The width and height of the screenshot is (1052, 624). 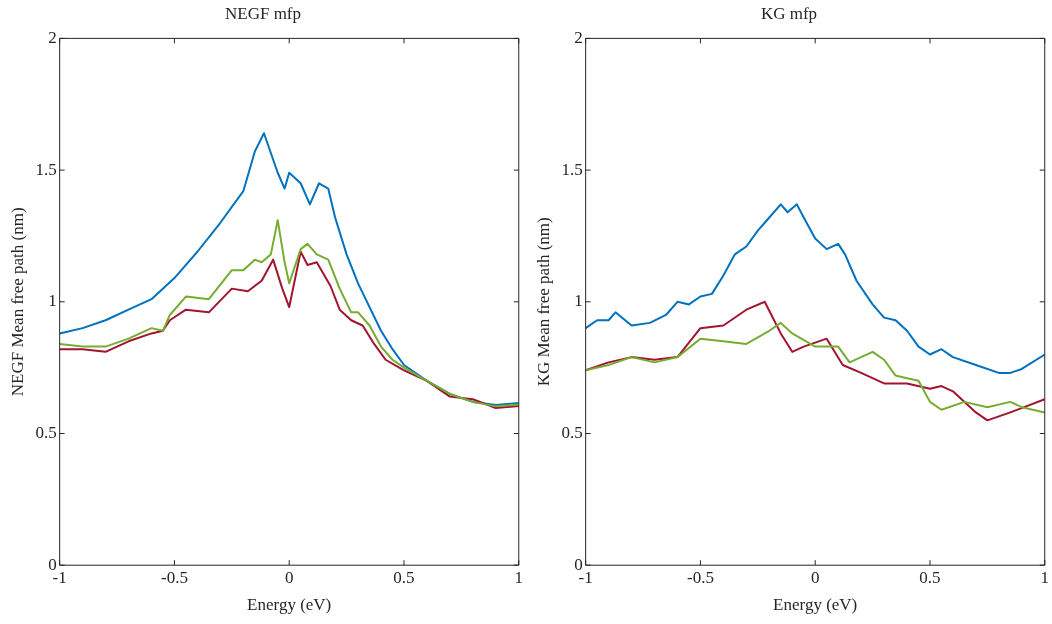 What do you see at coordinates (17, 302) in the screenshot?
I see `y-axis-title: NEGF Mean free path (nm)` at bounding box center [17, 302].